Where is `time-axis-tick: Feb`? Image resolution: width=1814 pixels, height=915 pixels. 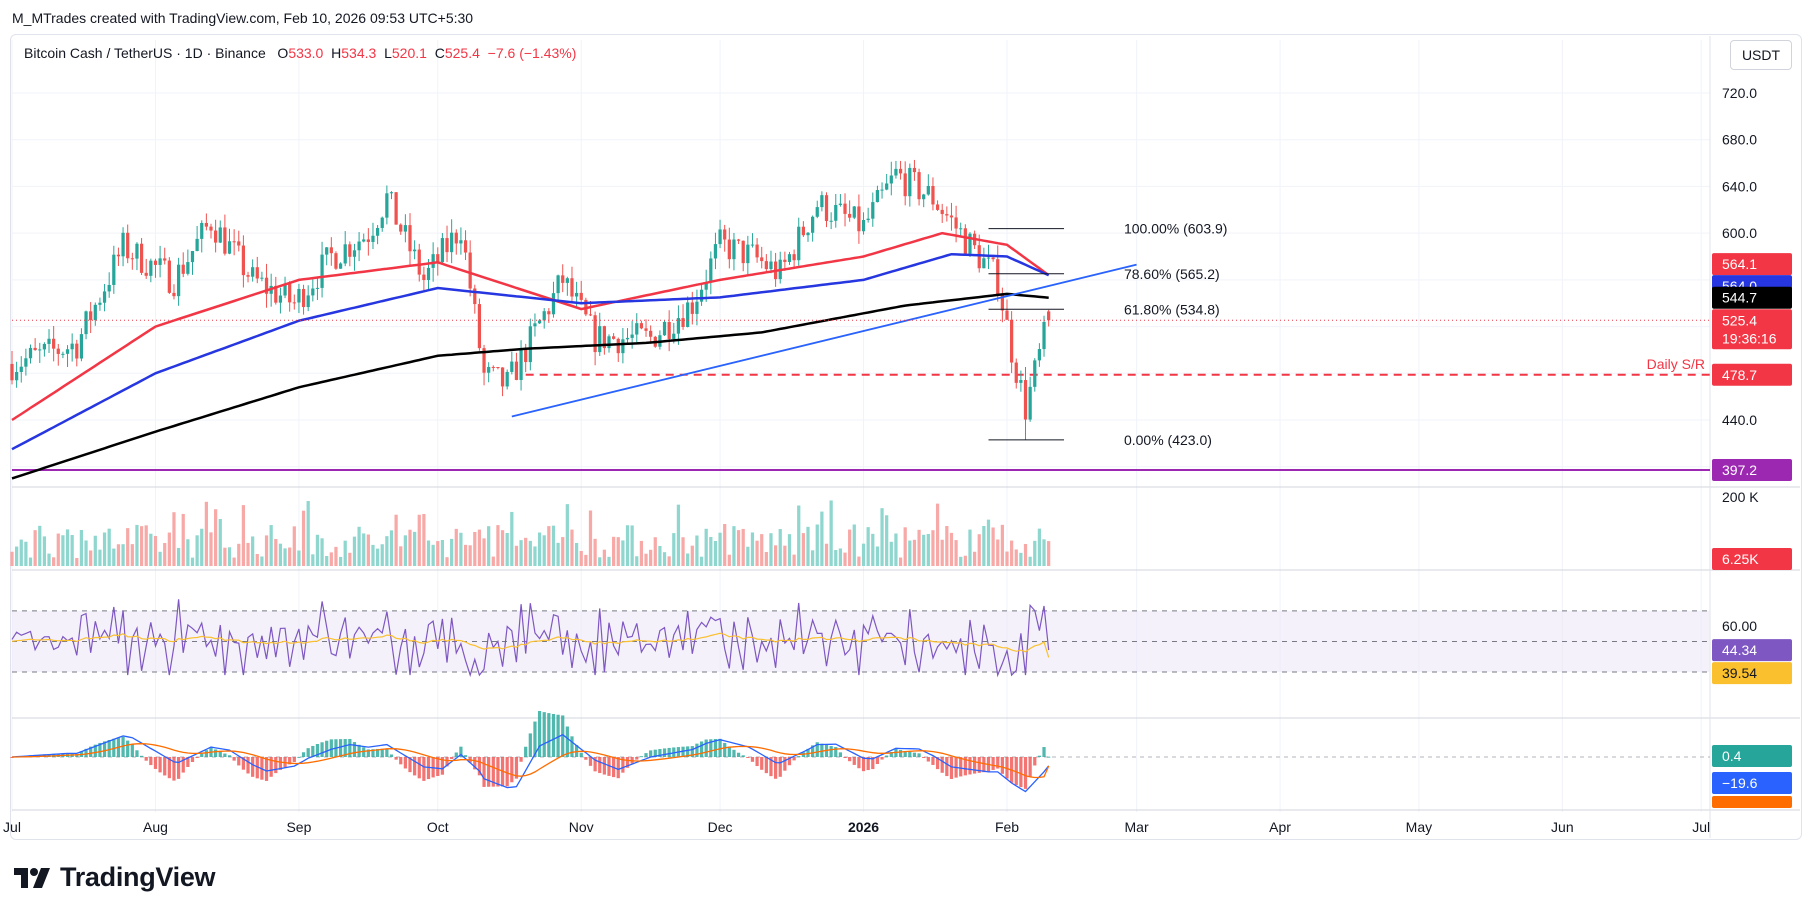 time-axis-tick: Feb is located at coordinates (1007, 827).